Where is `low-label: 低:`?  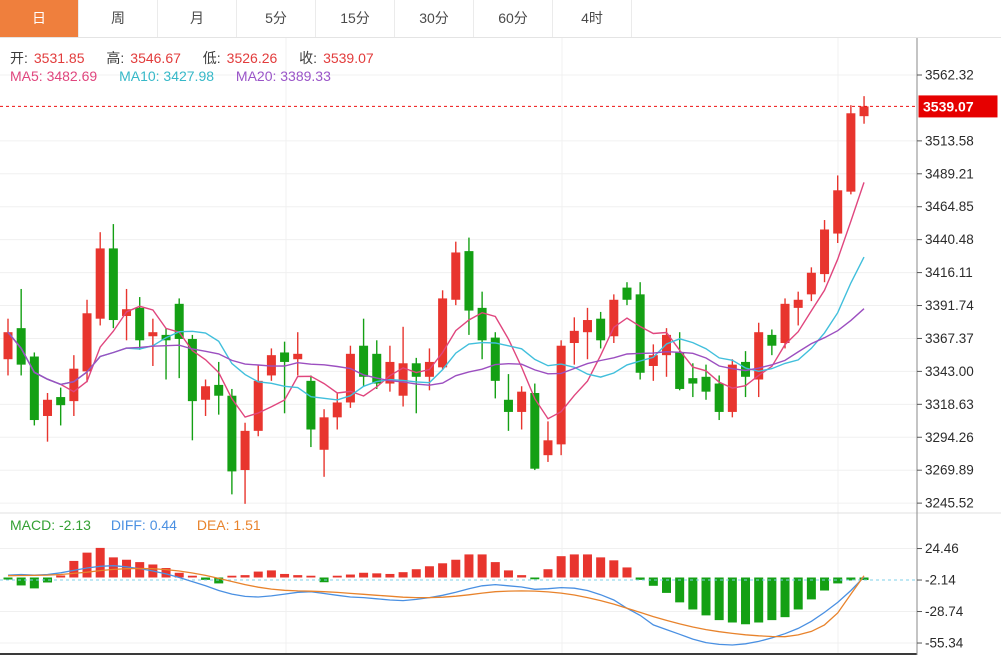
low-label: 低: is located at coordinates (211, 58).